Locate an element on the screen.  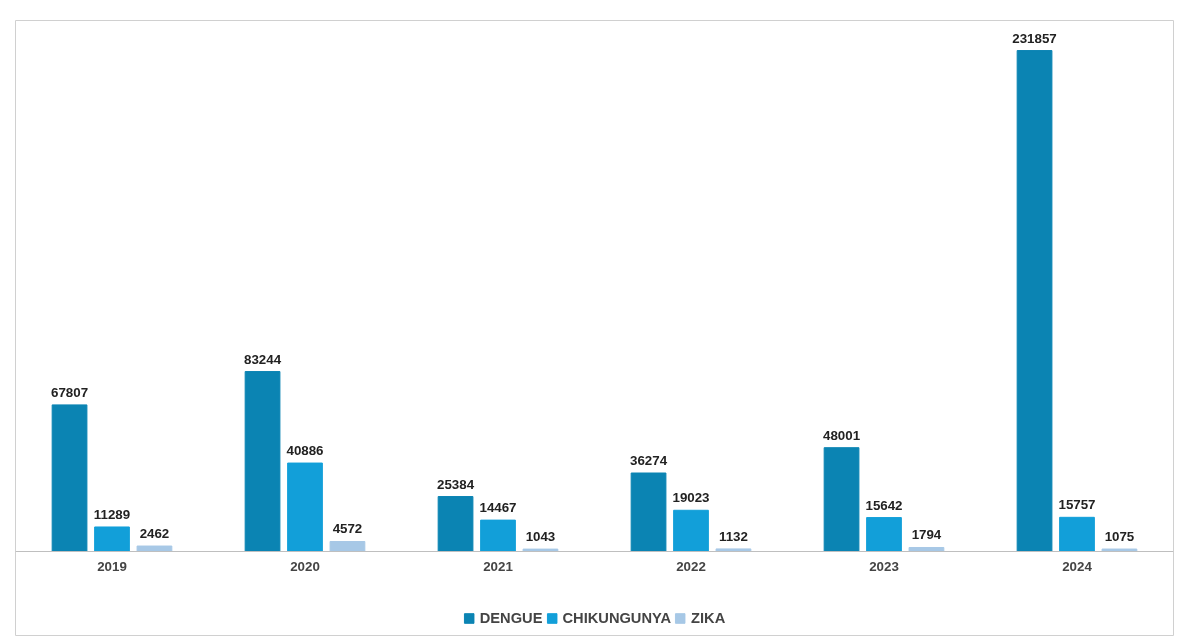
x-tick-label: 2024 is located at coordinates (1077, 567).